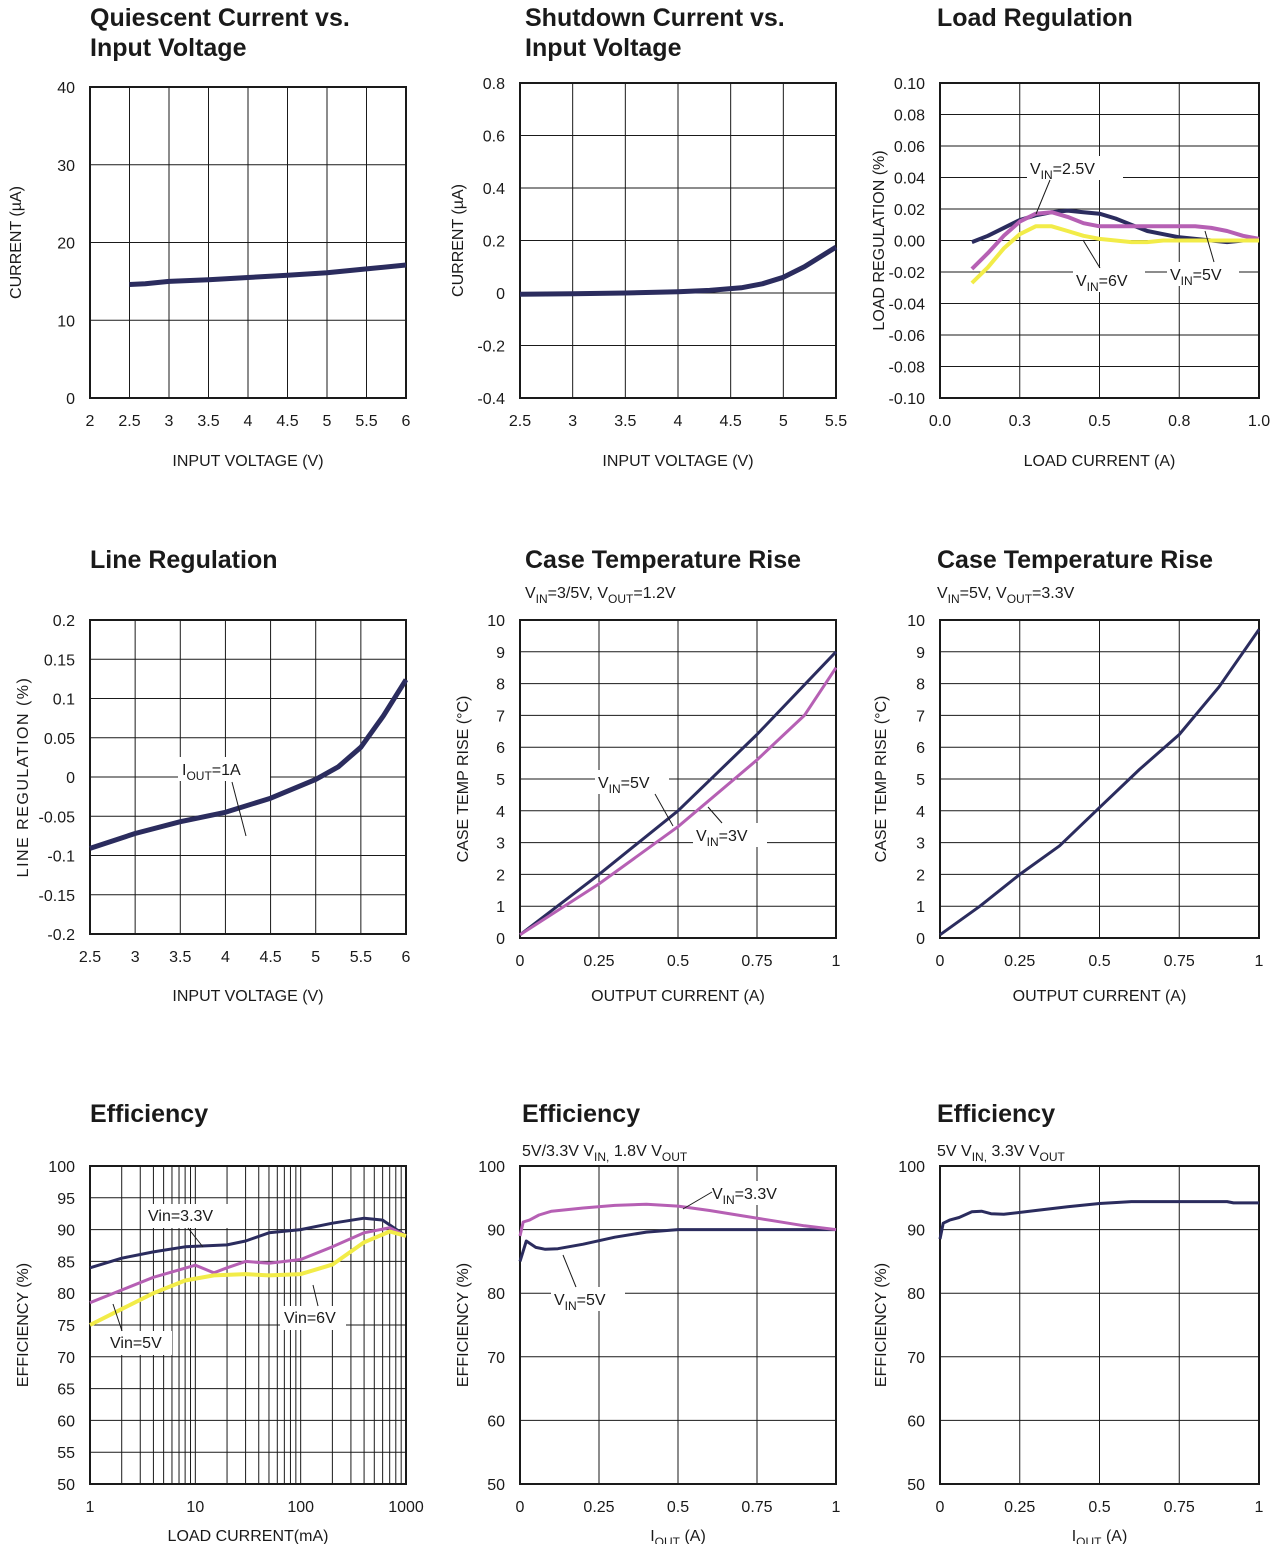 This screenshot has width=1279, height=1544. Describe the element at coordinates (327, 421) in the screenshot. I see `x-tick-label: 5` at that location.